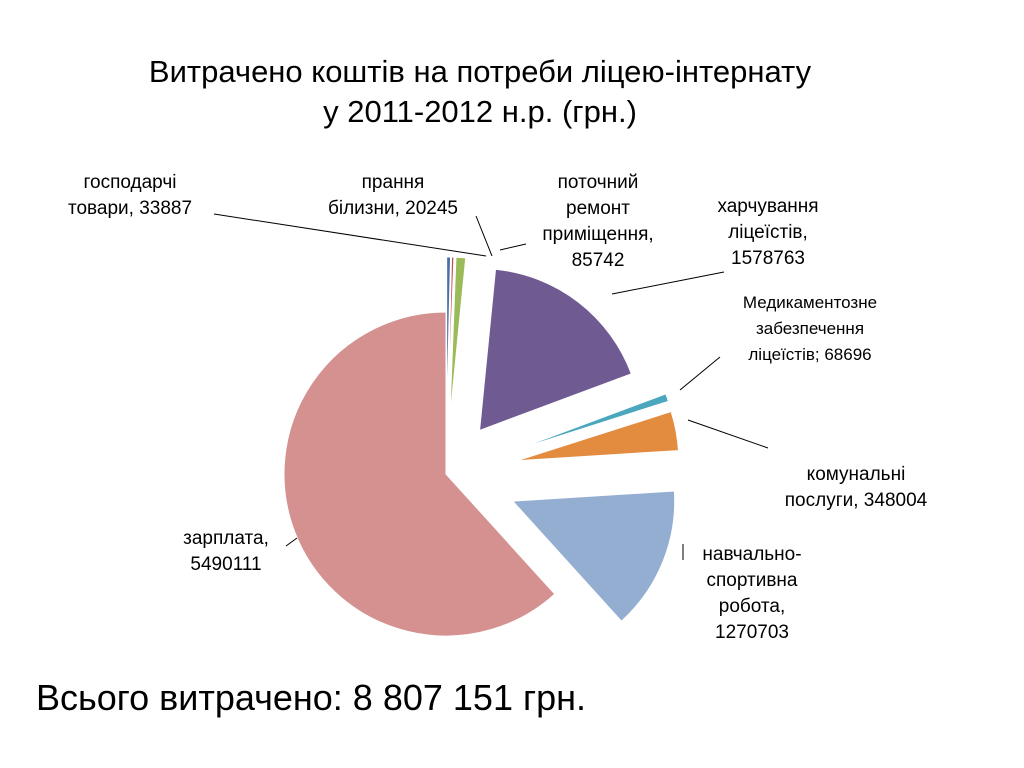 This screenshot has height=768, width=1024. What do you see at coordinates (226, 551) in the screenshot?
I see `slice-label-7: зарплата, 5490111` at bounding box center [226, 551].